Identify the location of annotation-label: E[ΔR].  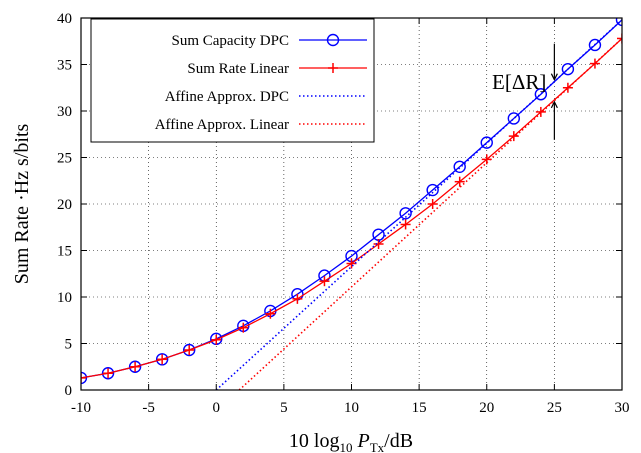
(519, 82).